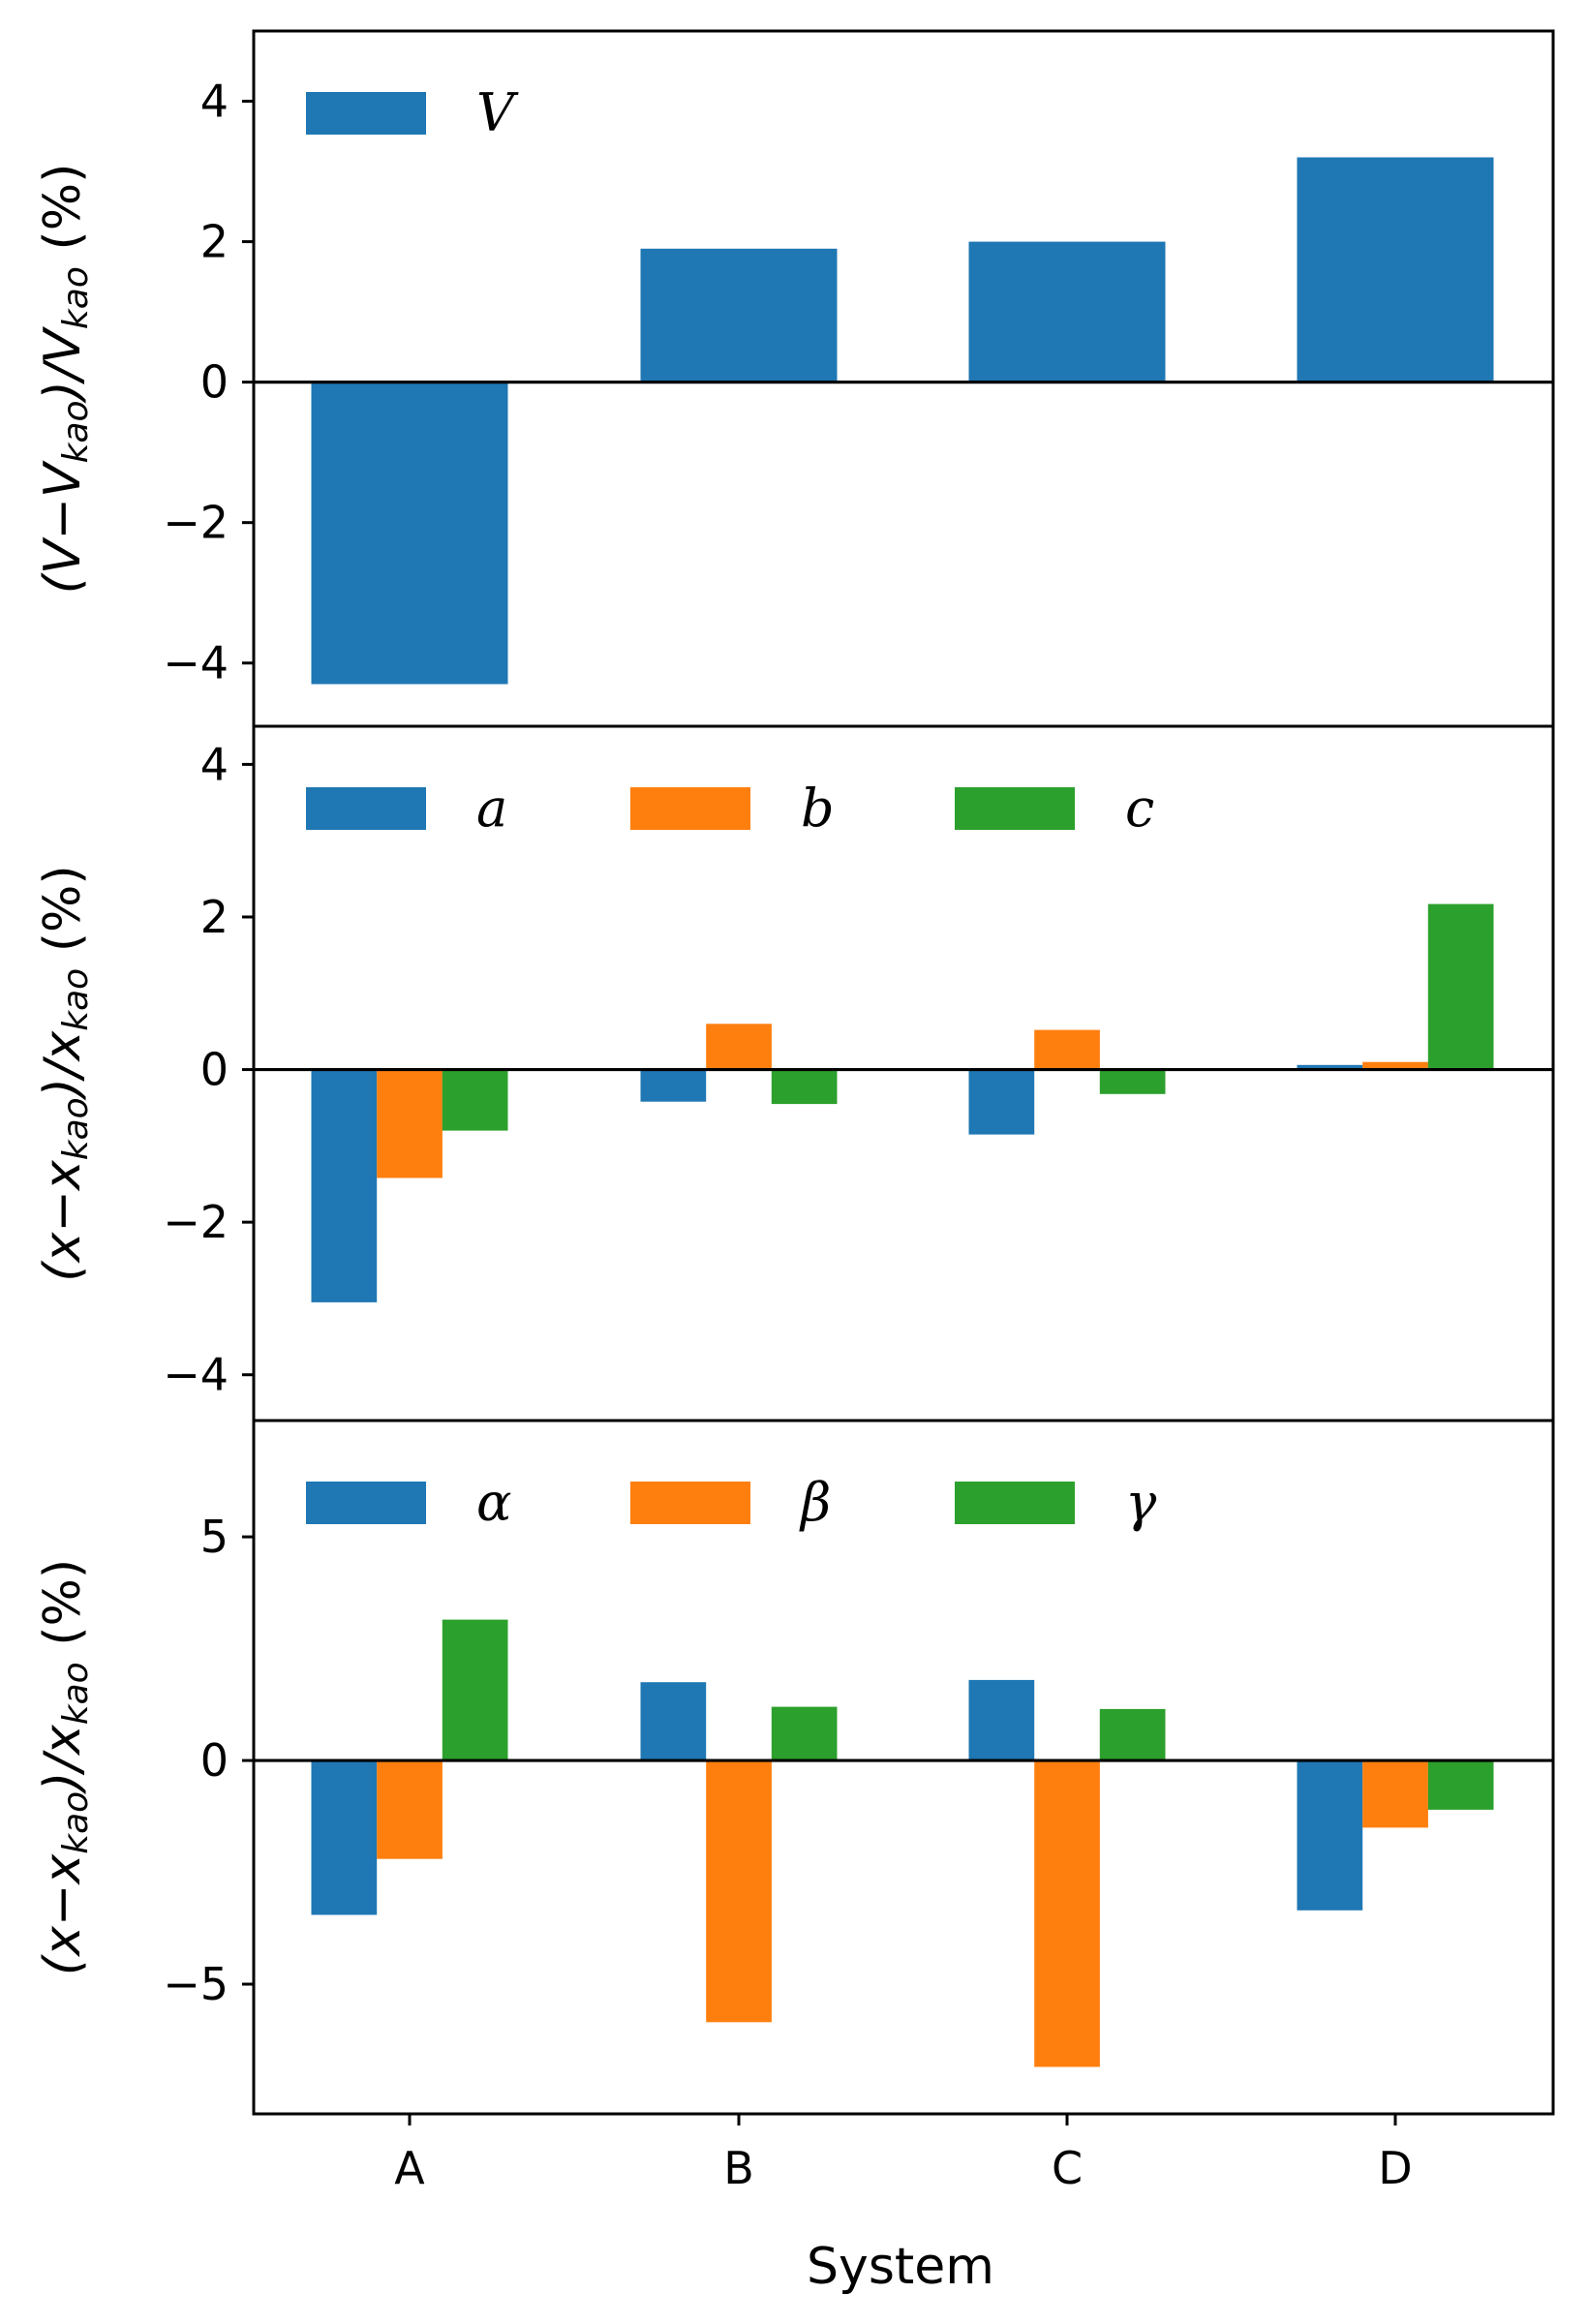 This screenshot has height=2324, width=1588. Describe the element at coordinates (1001, 1102) in the screenshot. I see `bar-middle-1-c` at that location.